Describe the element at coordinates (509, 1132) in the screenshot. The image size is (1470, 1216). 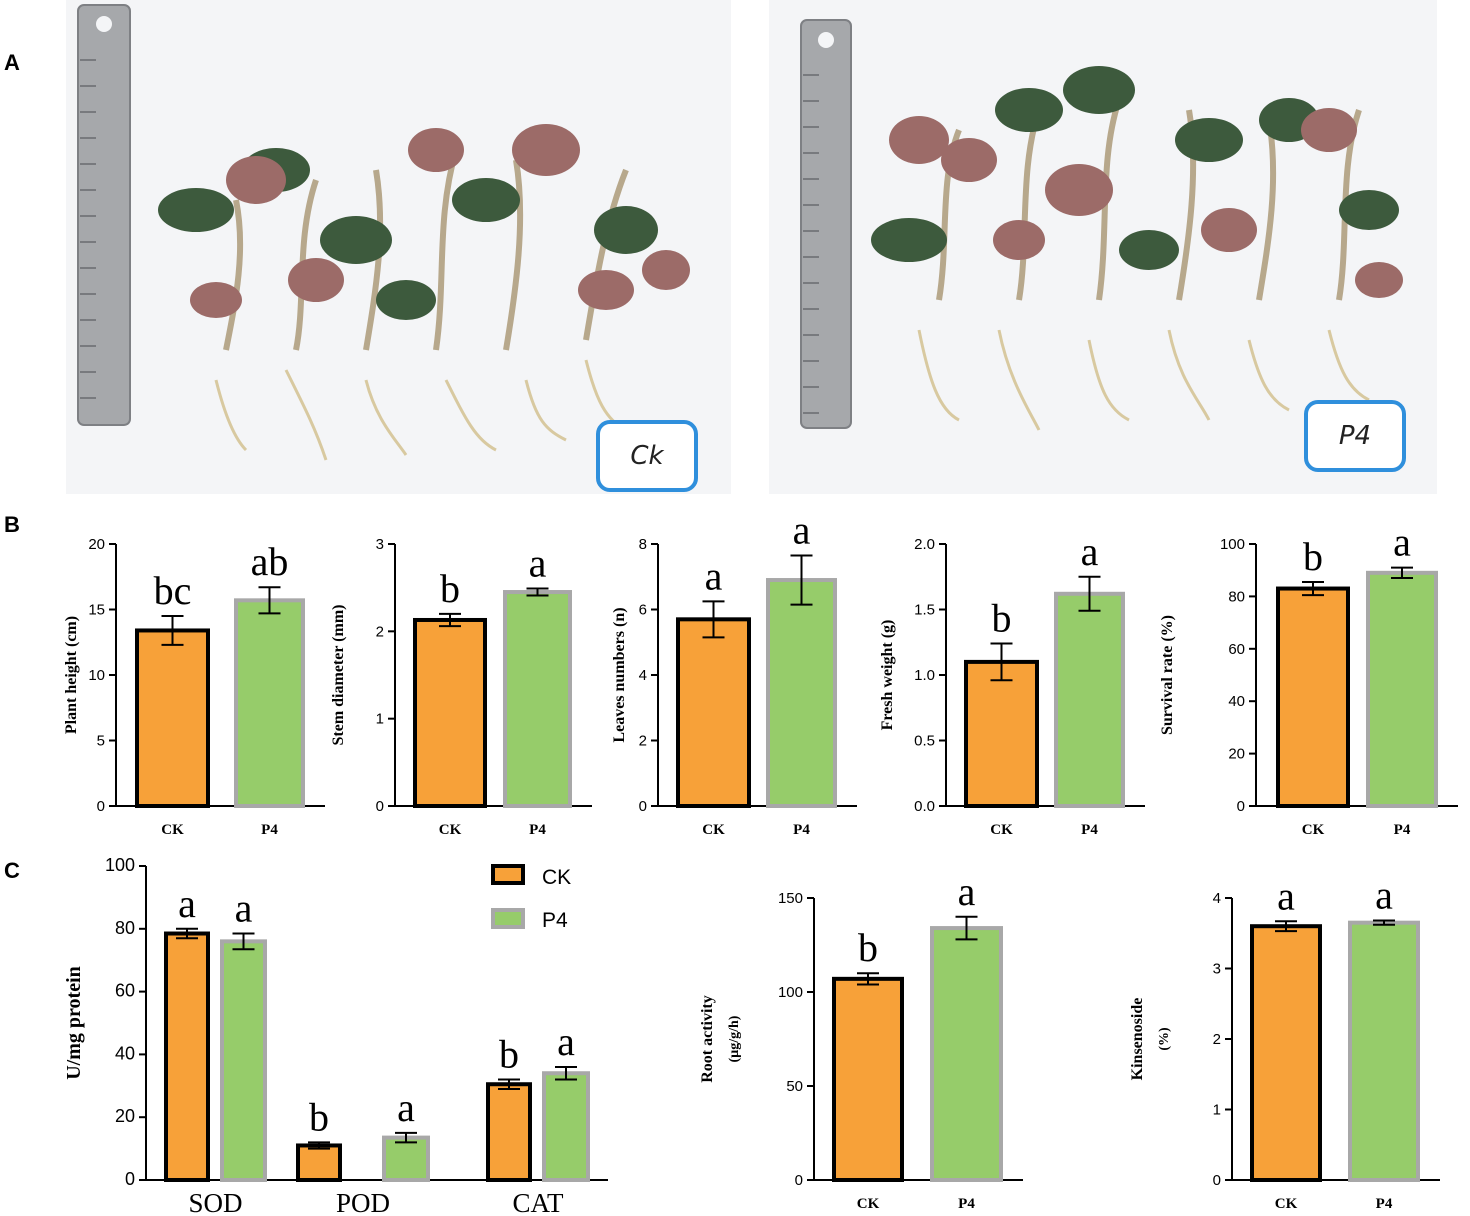
I see `enzymes-cat-ck-bar` at that location.